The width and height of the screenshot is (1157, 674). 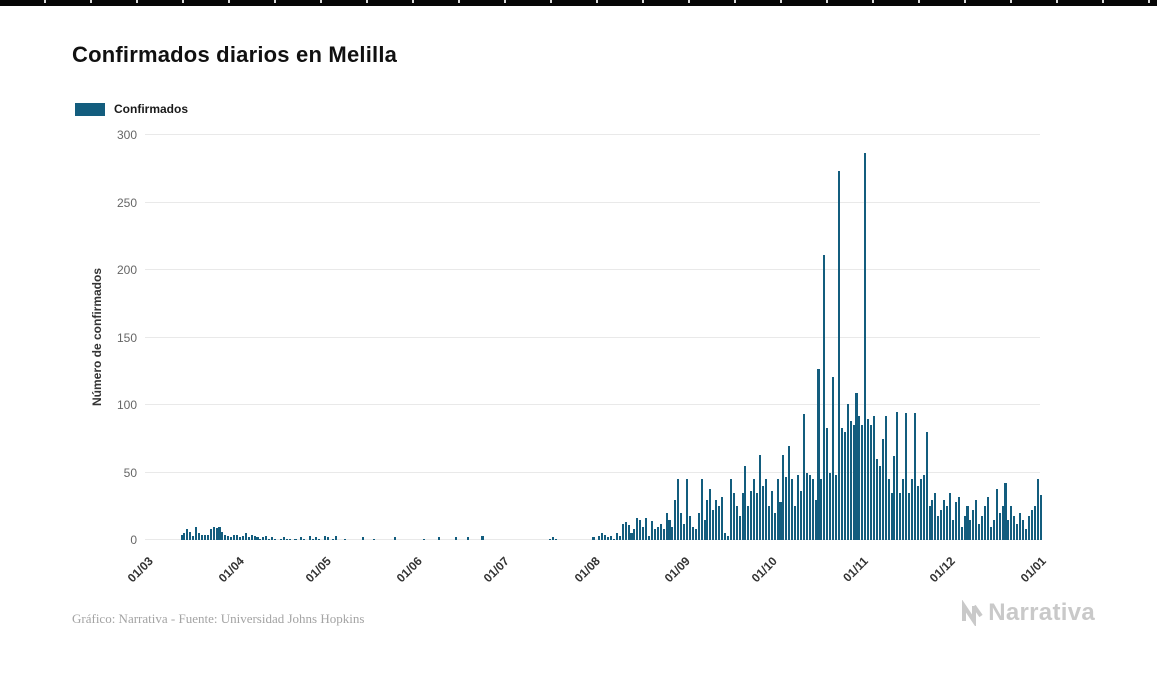 What do you see at coordinates (855, 569) in the screenshot?
I see `x-tick-label: 01/11` at bounding box center [855, 569].